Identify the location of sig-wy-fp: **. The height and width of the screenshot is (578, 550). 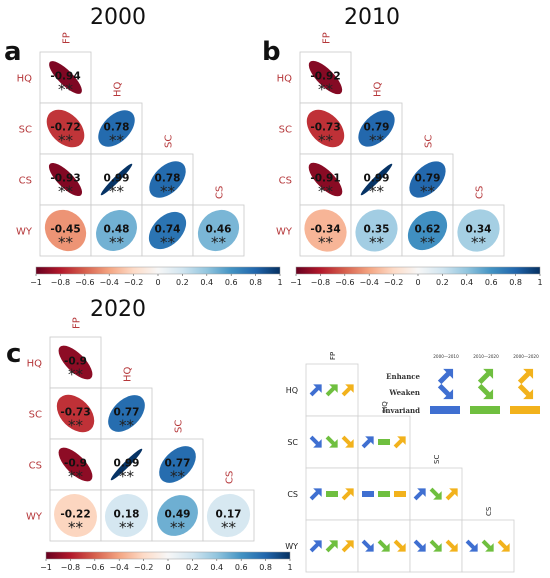
(76, 528).